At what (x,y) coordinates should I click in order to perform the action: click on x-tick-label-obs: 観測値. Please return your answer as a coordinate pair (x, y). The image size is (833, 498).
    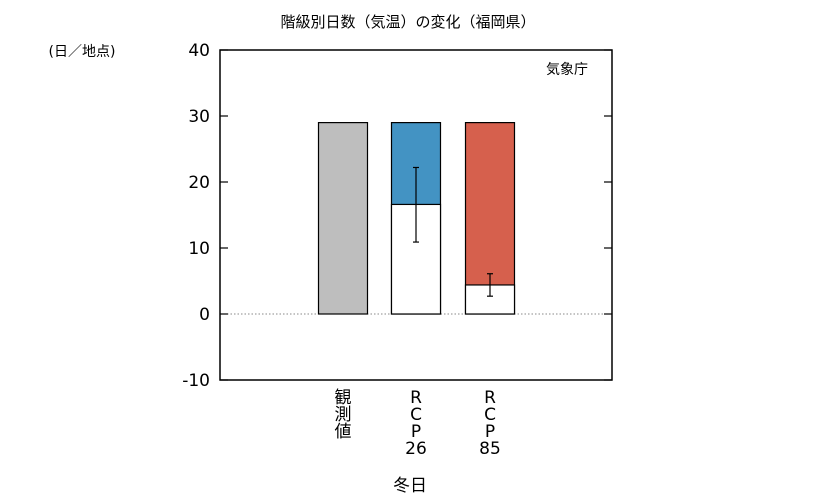
    Looking at the image, I should click on (343, 415).